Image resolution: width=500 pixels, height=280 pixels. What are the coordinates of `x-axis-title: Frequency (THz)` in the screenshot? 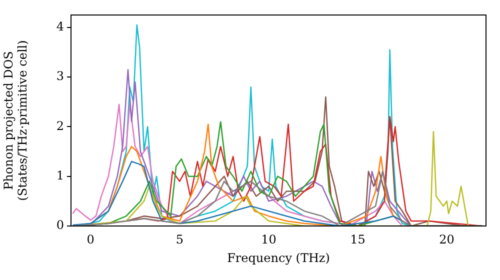 It's located at (278, 257).